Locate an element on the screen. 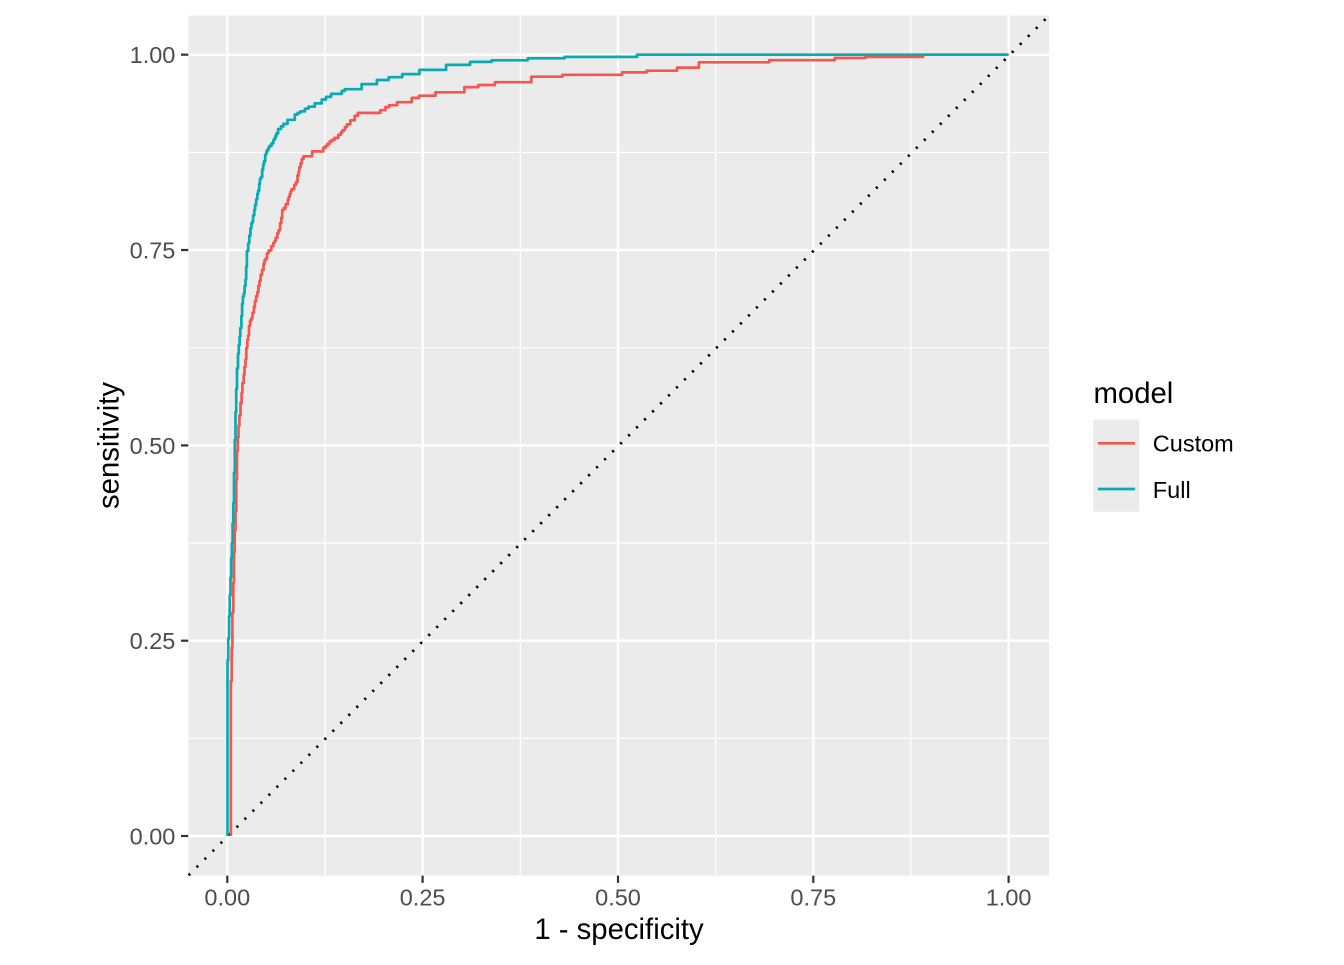 The width and height of the screenshot is (1344, 965). svg-text: 1 - specificity is located at coordinates (619, 929).